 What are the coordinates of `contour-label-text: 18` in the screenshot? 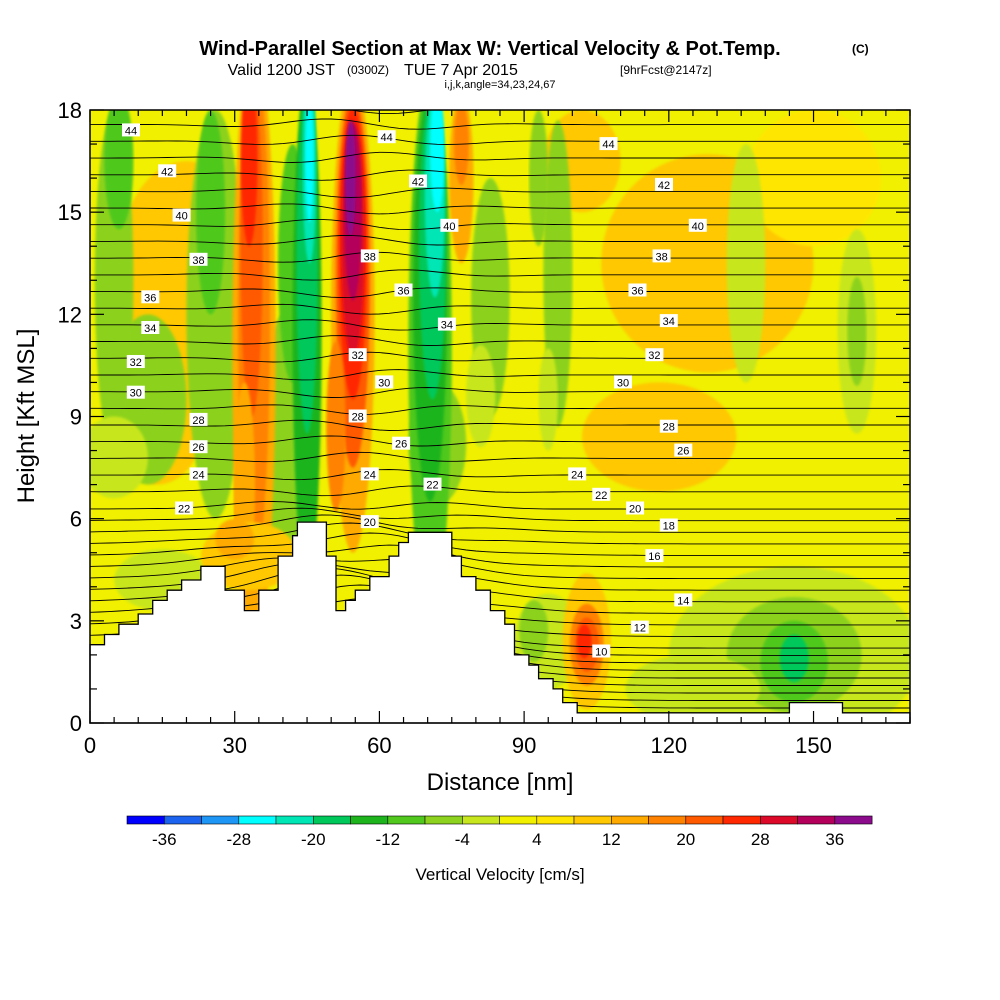 It's located at (669, 527).